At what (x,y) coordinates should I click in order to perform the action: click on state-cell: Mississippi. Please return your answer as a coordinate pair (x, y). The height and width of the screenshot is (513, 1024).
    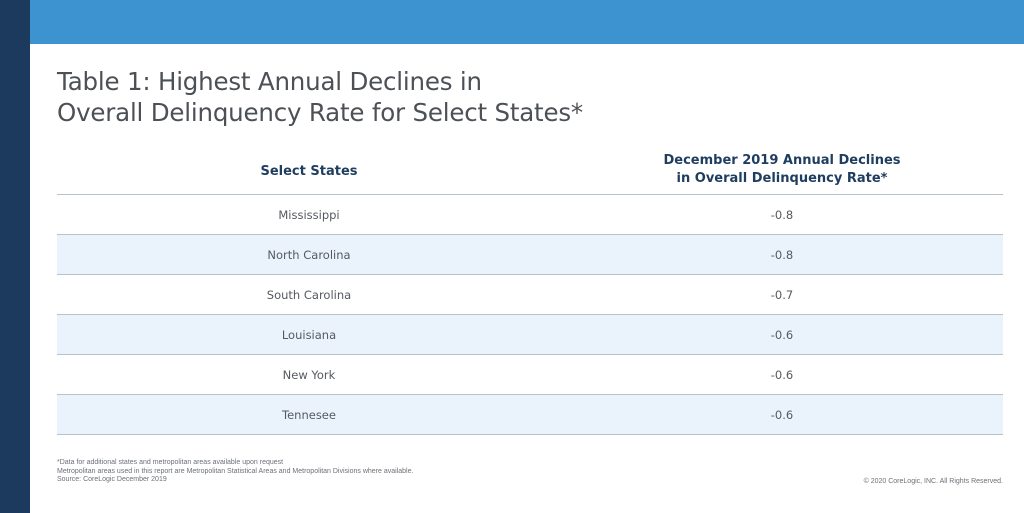
    Looking at the image, I should click on (309, 214).